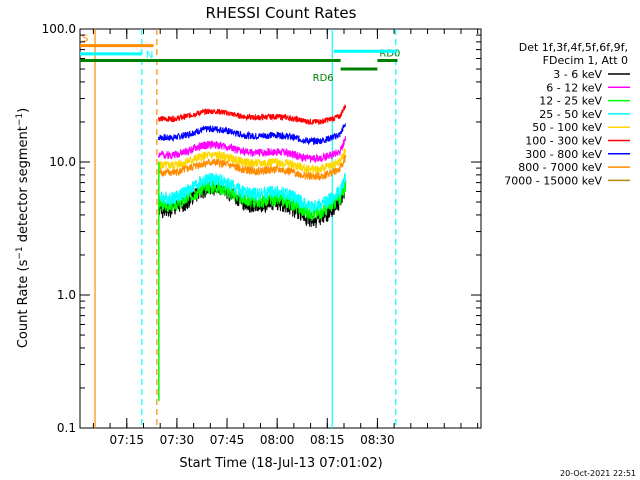  I want to click on flag-label: RD6, so click(323, 78).